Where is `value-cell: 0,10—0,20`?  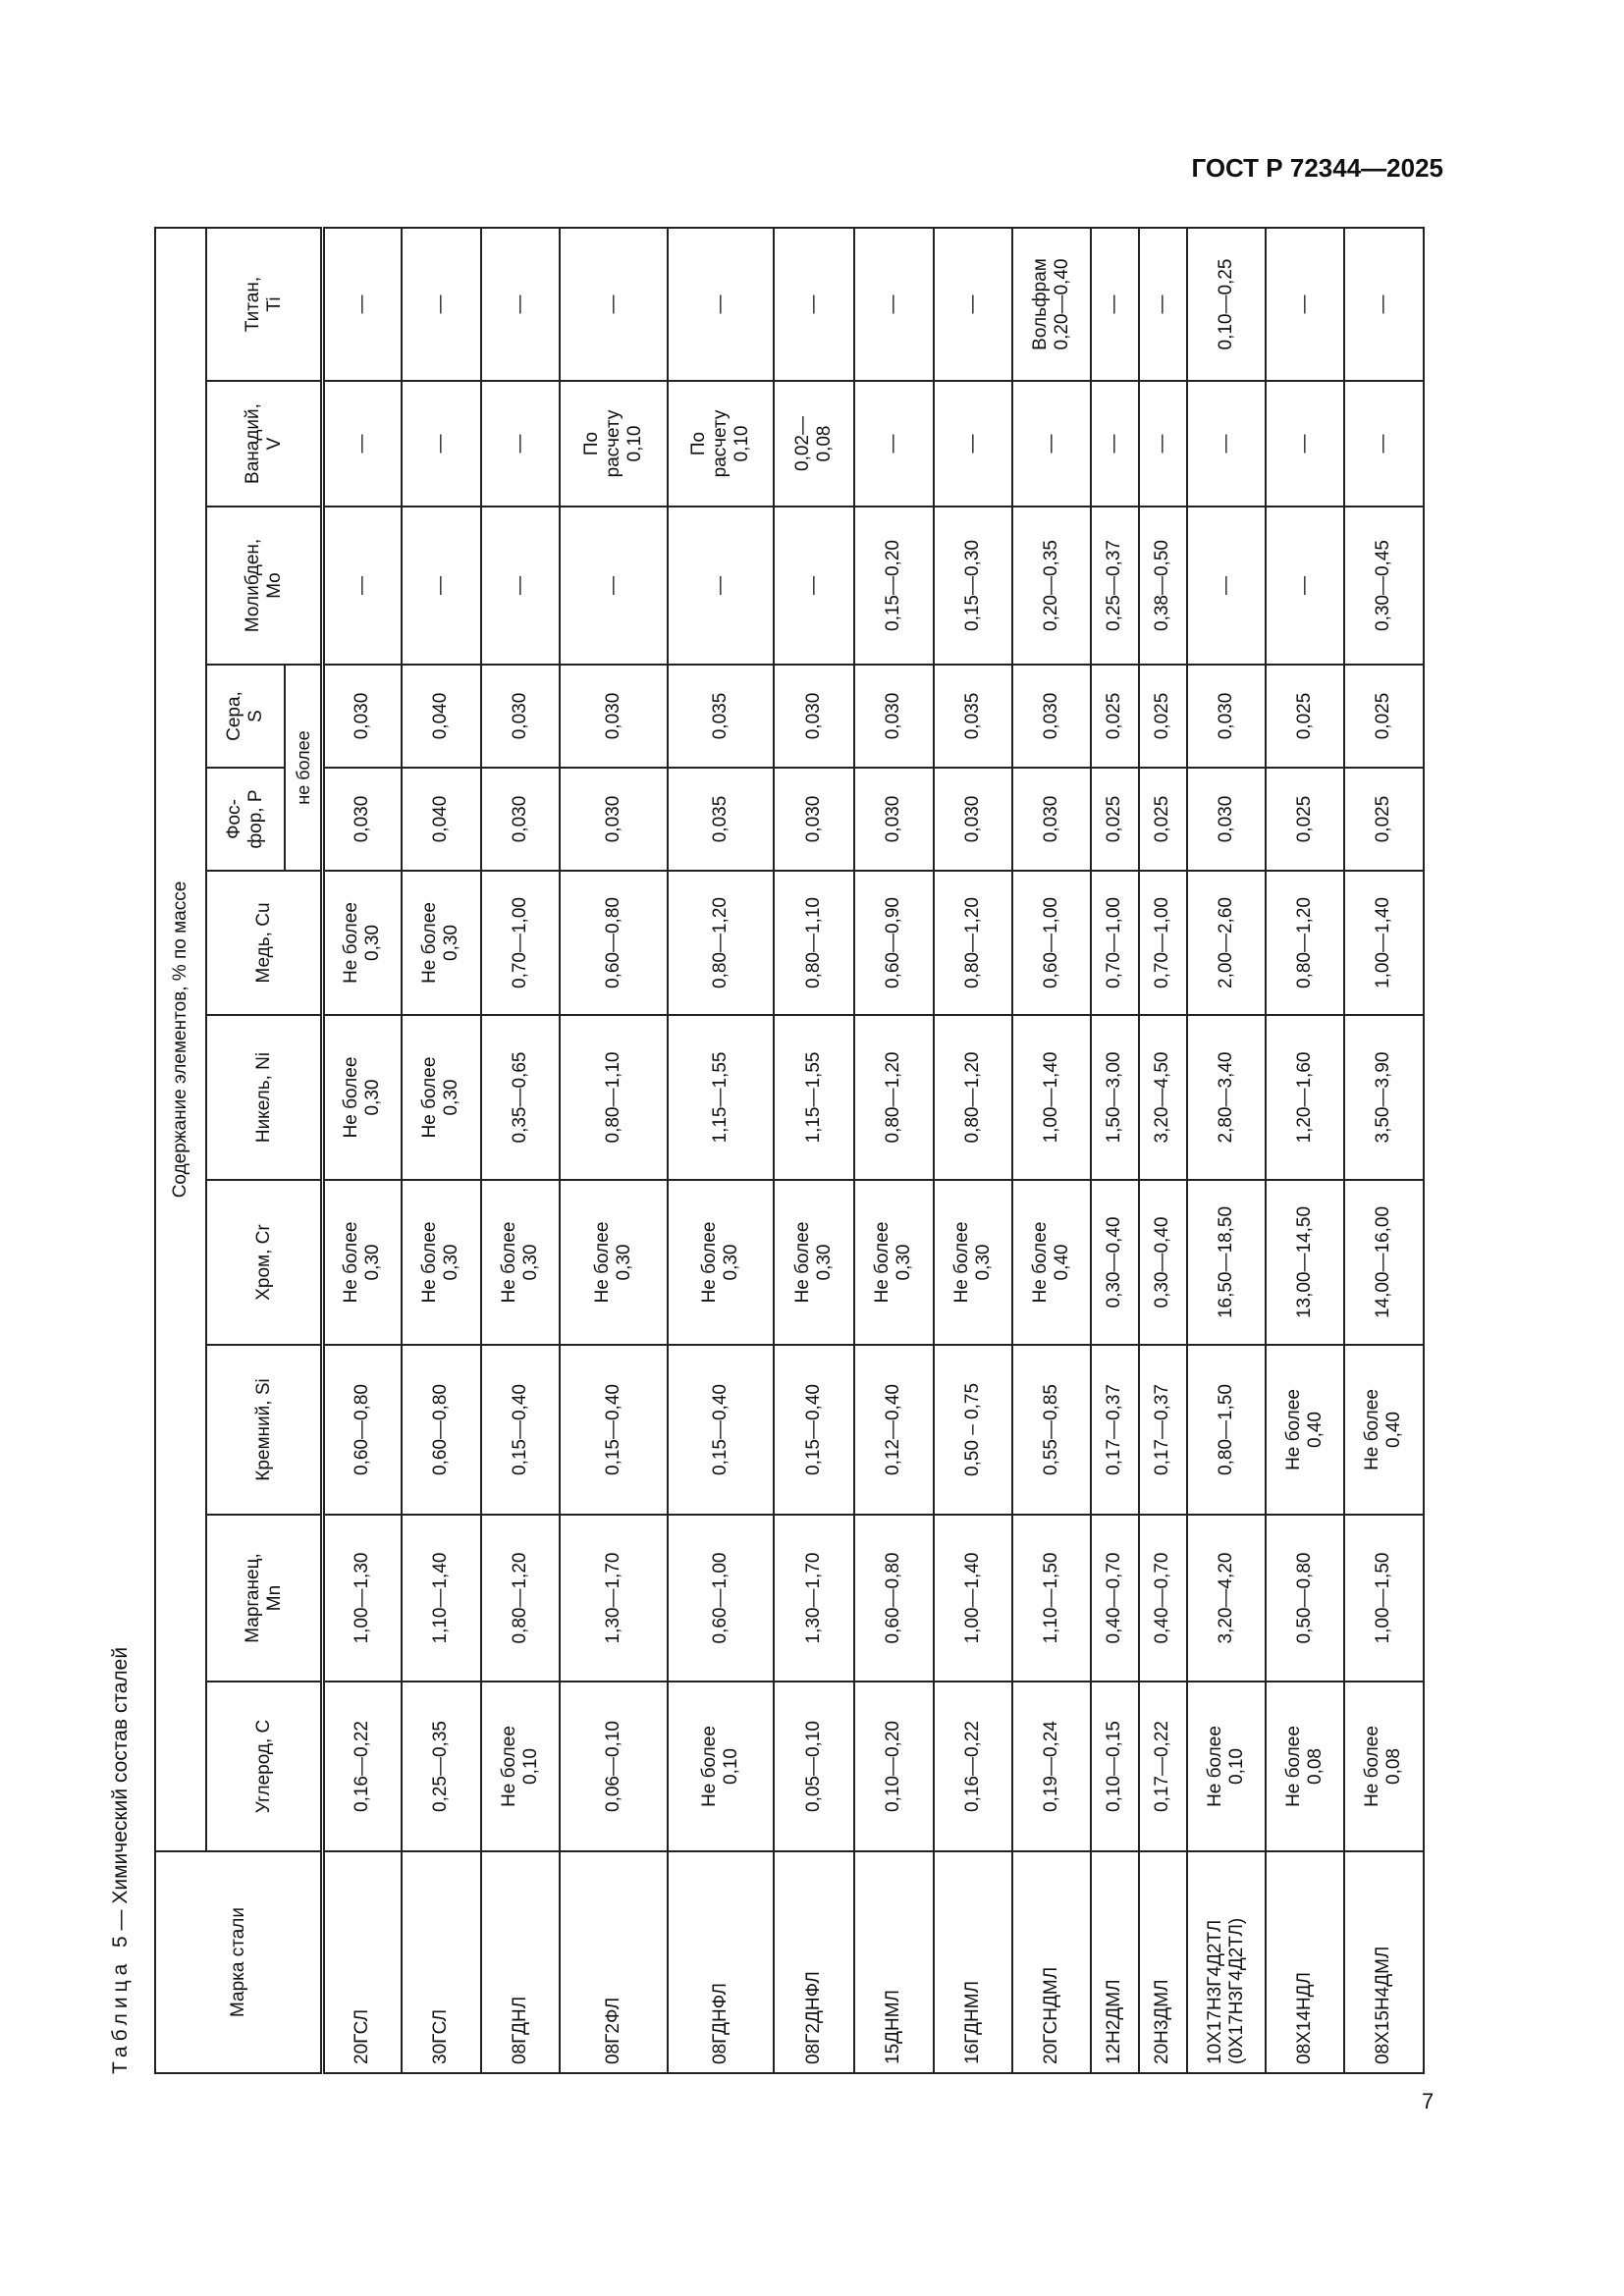 value-cell: 0,10—0,20 is located at coordinates (893, 1766).